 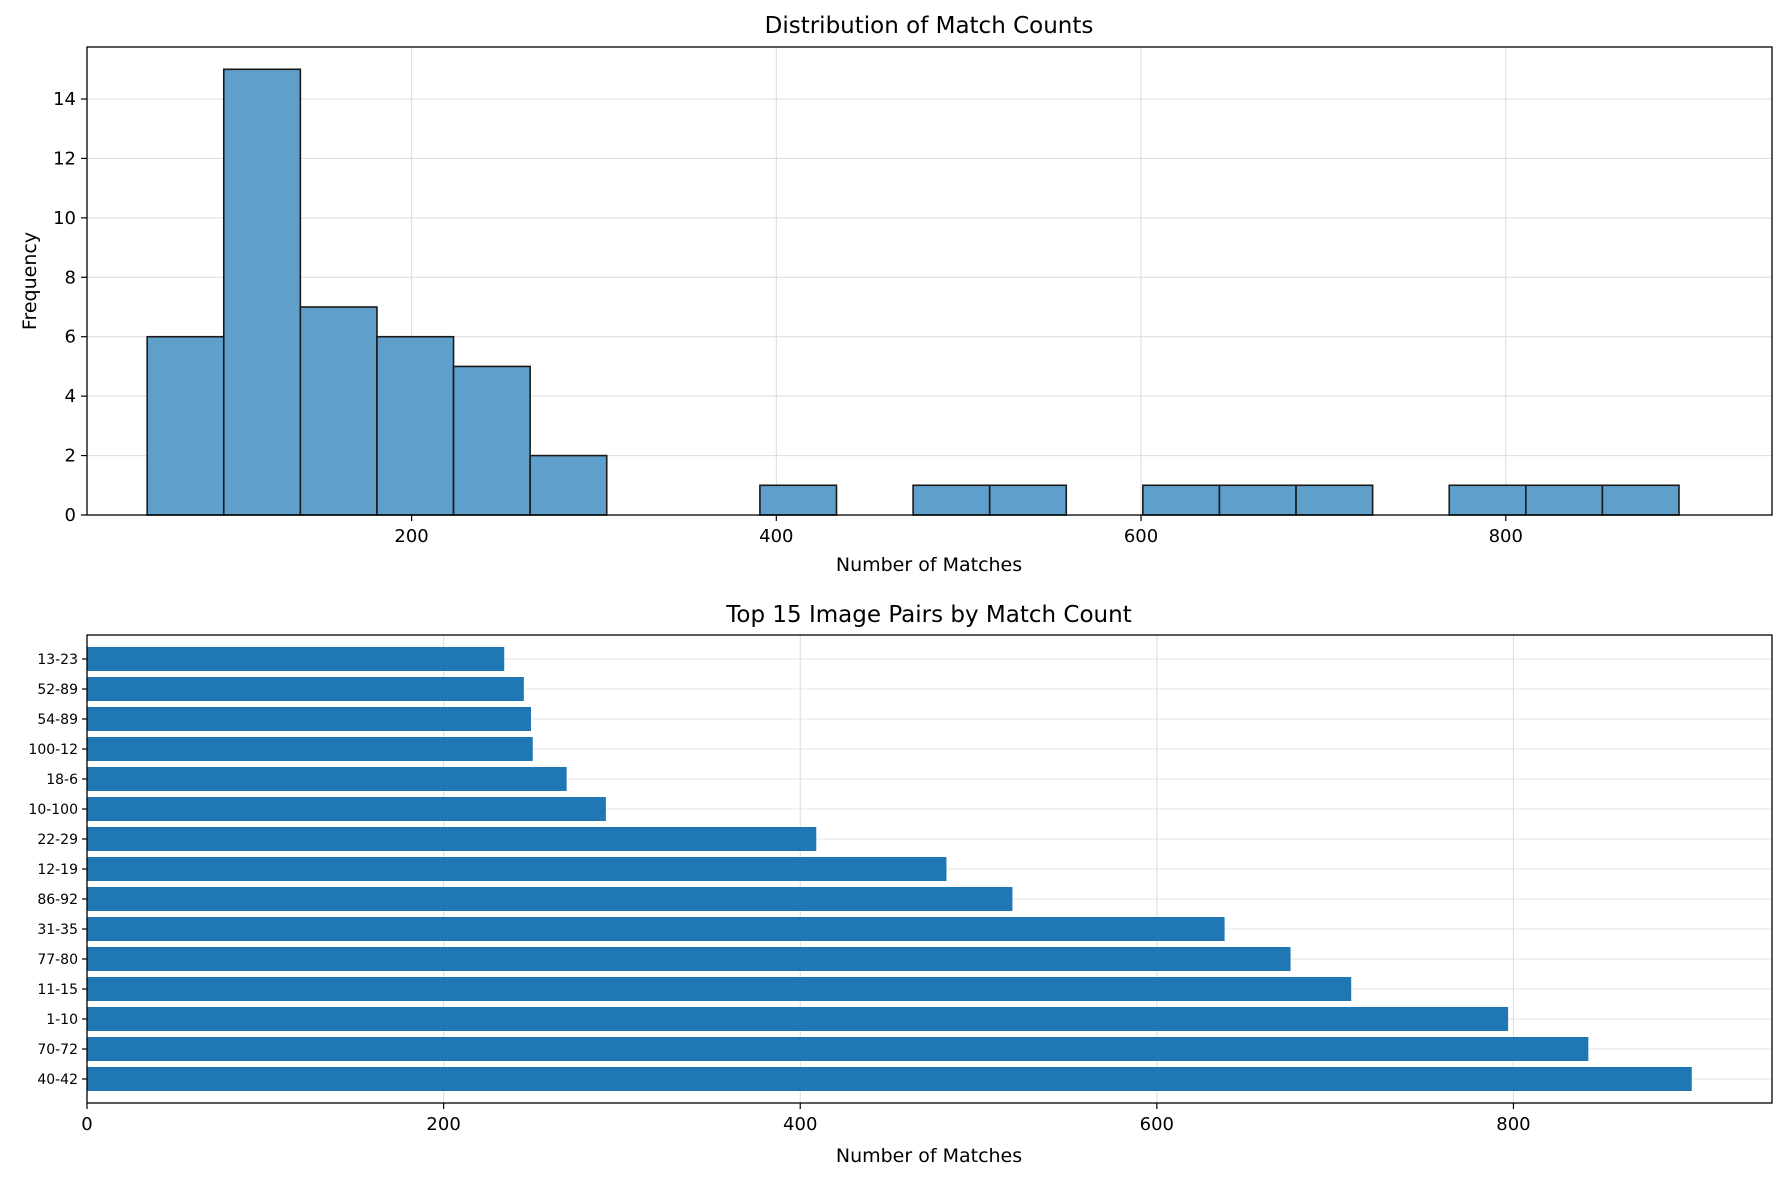 What do you see at coordinates (57, 960) in the screenshot?
I see `hbar-y-tick-label: 77-80` at bounding box center [57, 960].